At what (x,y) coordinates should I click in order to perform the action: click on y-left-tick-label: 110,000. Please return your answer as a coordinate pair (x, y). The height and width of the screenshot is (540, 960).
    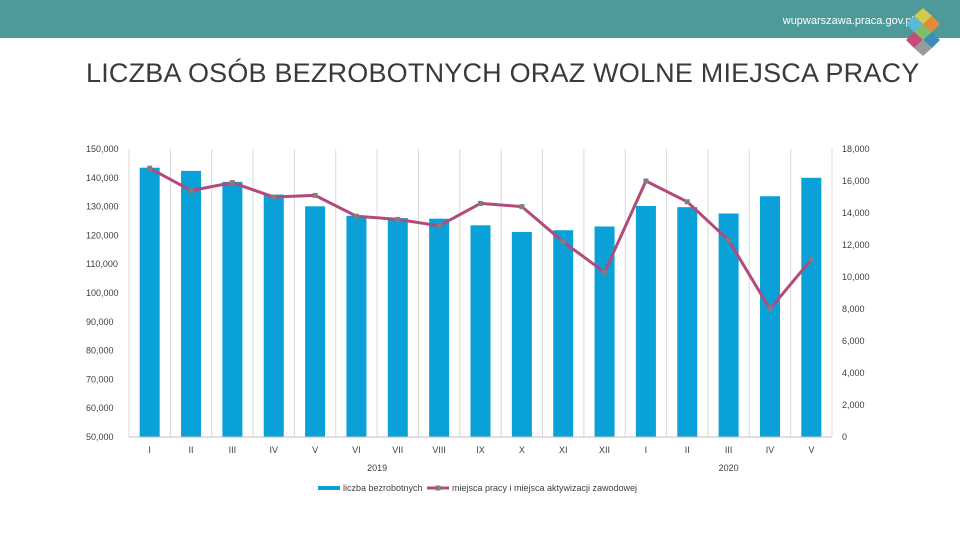
    Looking at the image, I should click on (102, 264).